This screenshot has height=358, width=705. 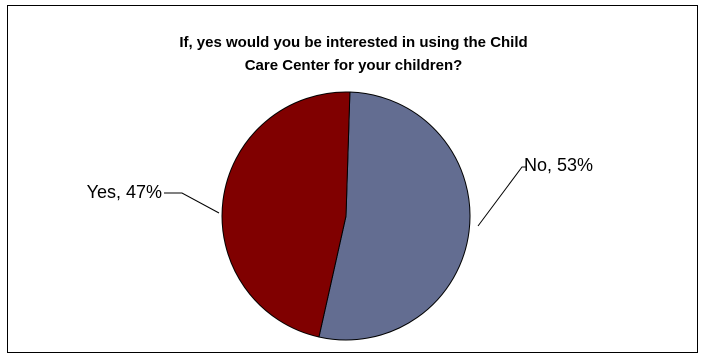 I want to click on leader-lines, so click(x=345, y=196).